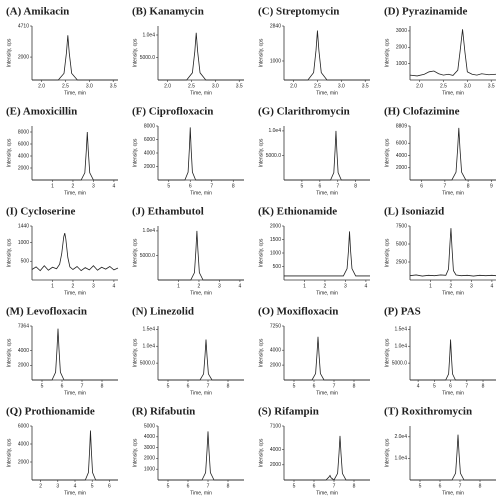  Describe the element at coordinates (401, 226) in the screenshot. I see `y-tick-label: 7500` at that location.